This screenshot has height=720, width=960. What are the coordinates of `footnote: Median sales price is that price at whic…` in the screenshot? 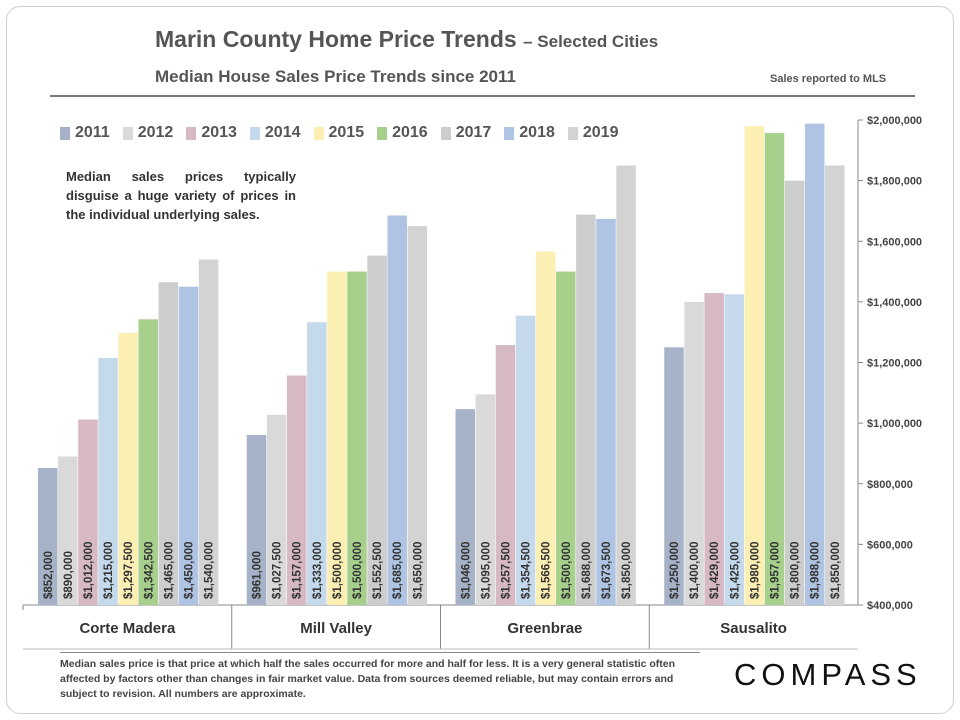 It's located at (380, 677).